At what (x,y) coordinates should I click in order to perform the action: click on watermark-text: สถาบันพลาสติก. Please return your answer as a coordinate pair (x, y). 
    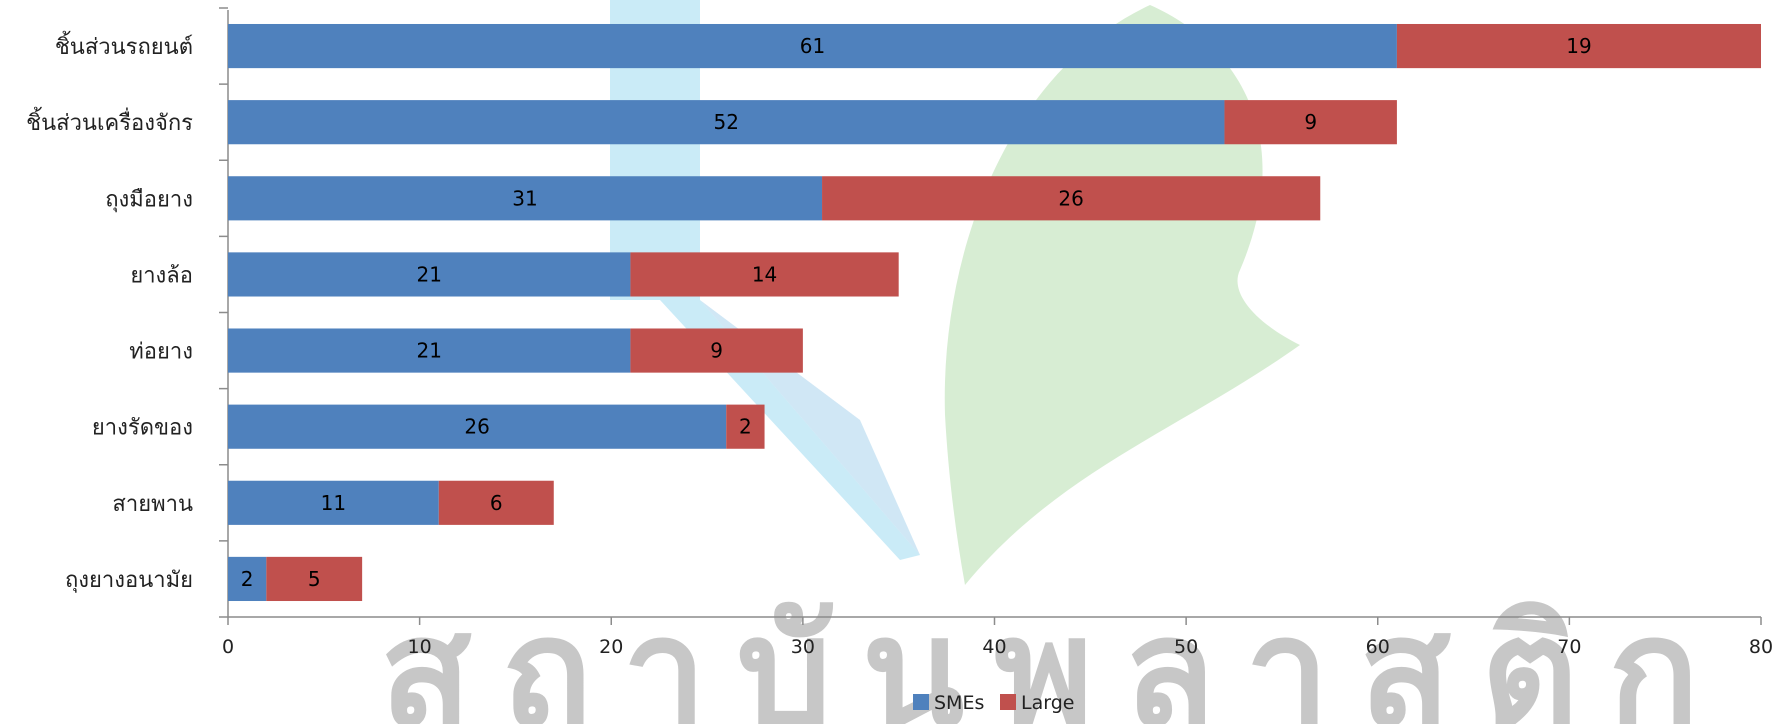
    Looking at the image, I should click on (1054, 655).